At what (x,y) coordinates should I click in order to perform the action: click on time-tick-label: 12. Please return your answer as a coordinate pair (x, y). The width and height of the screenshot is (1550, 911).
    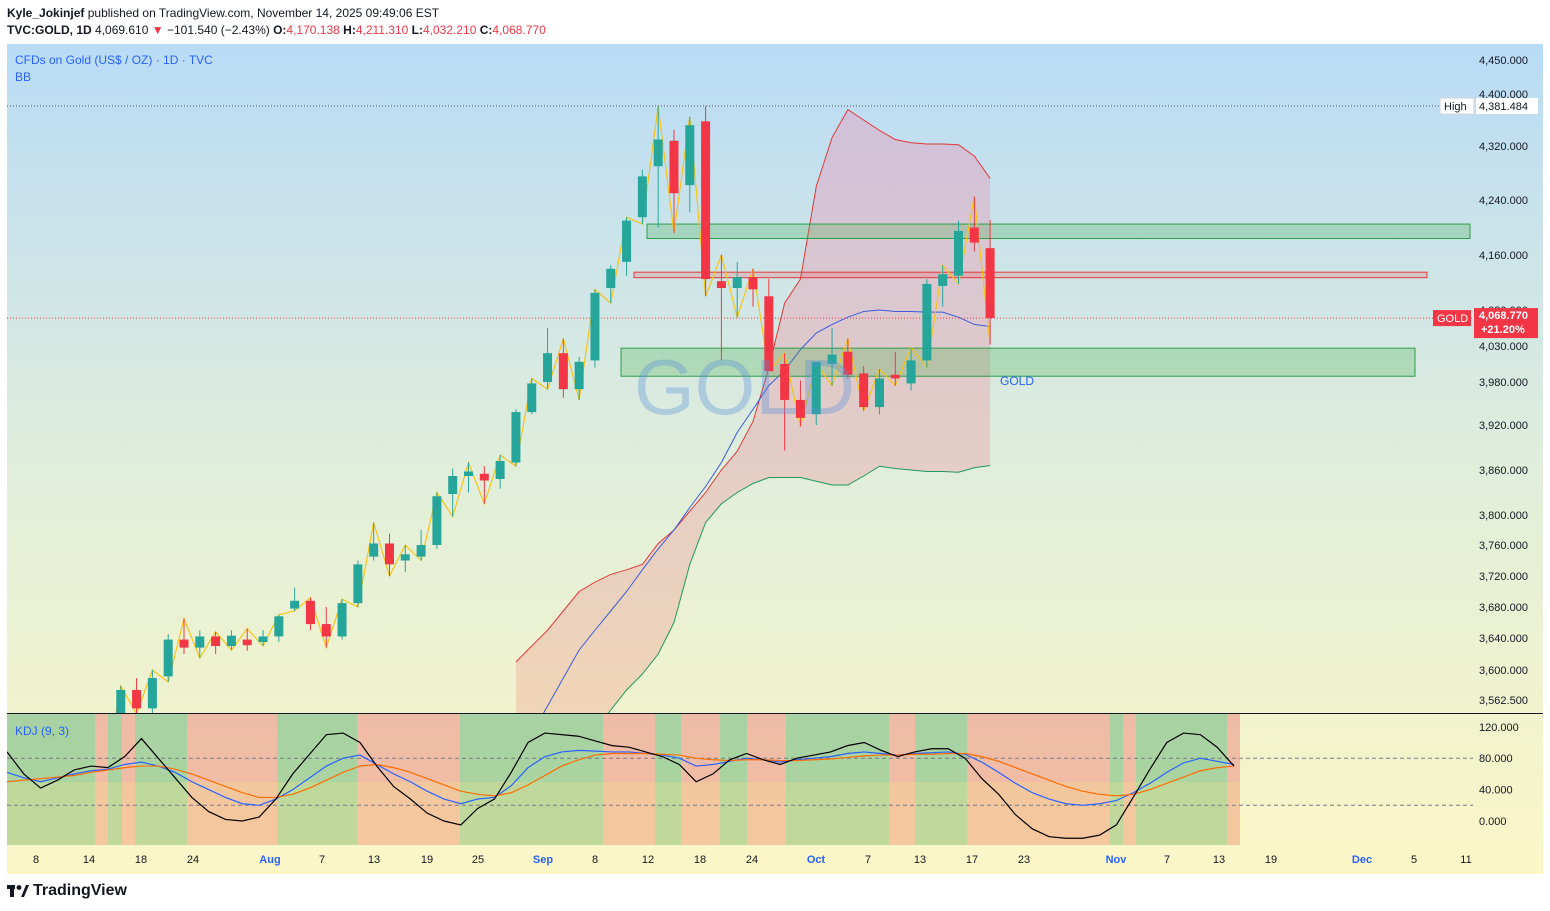
    Looking at the image, I should click on (648, 860).